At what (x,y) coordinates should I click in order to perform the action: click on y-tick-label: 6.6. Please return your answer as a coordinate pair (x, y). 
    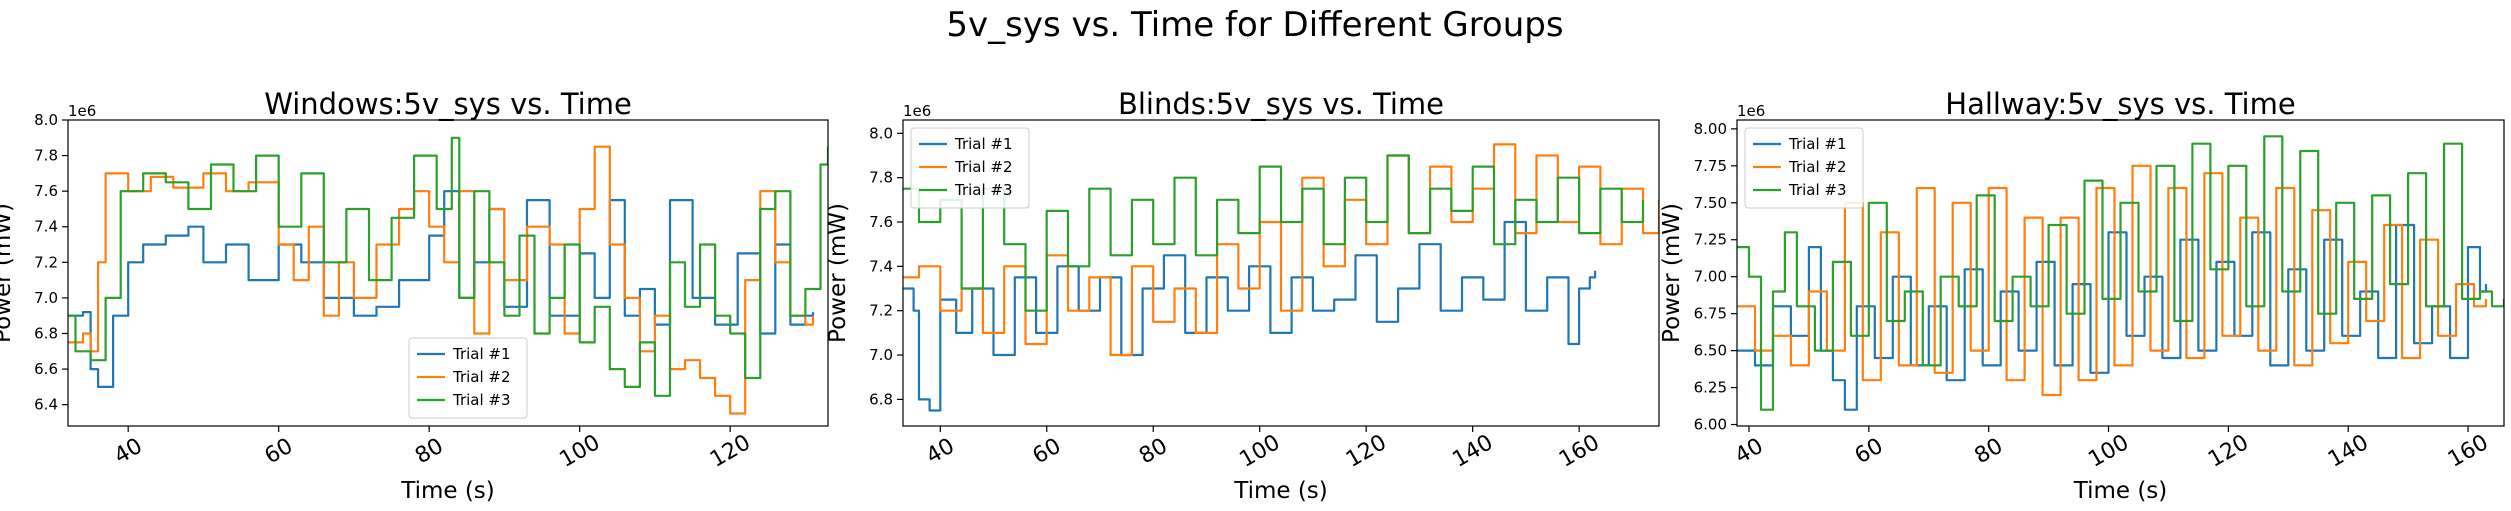
    Looking at the image, I should click on (46, 369).